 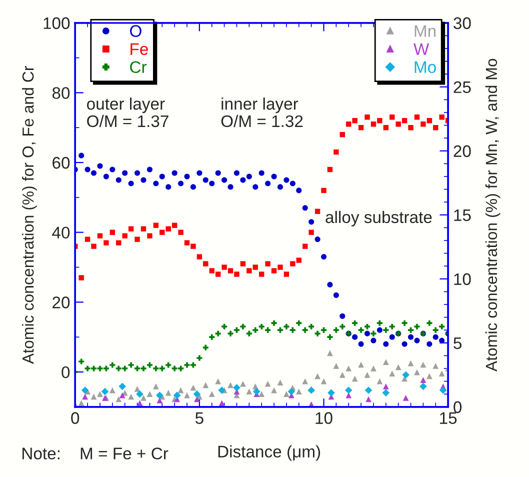 I want to click on y2-tick-label: 30, so click(x=462, y=23).